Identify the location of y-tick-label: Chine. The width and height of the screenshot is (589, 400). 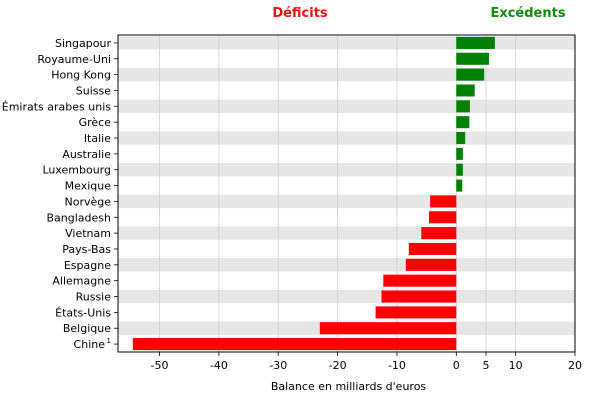
(90, 344).